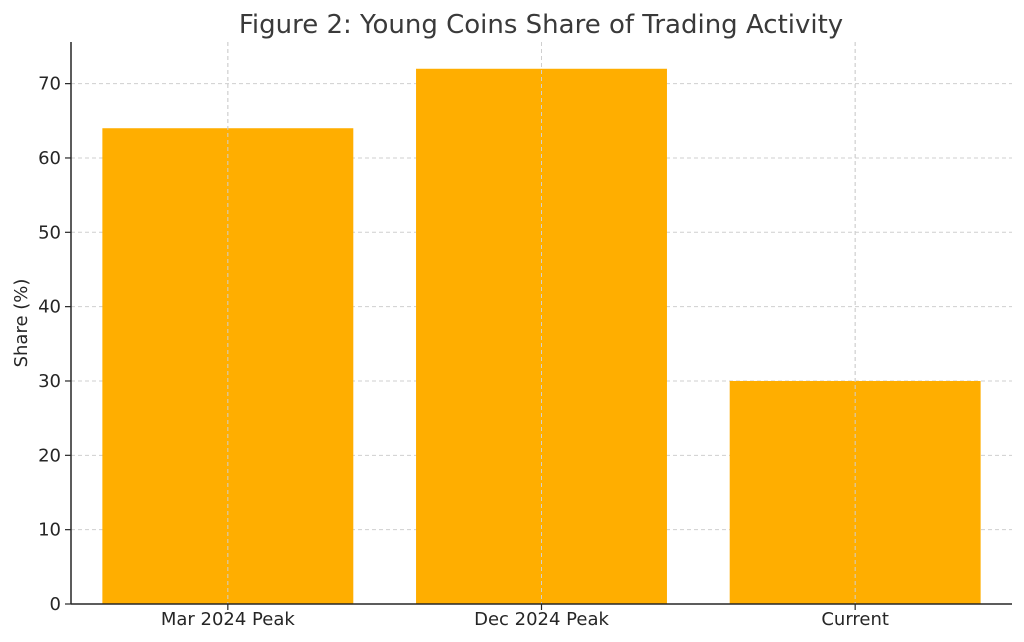 The width and height of the screenshot is (1024, 642). I want to click on y-tick-label: 30, so click(49, 381).